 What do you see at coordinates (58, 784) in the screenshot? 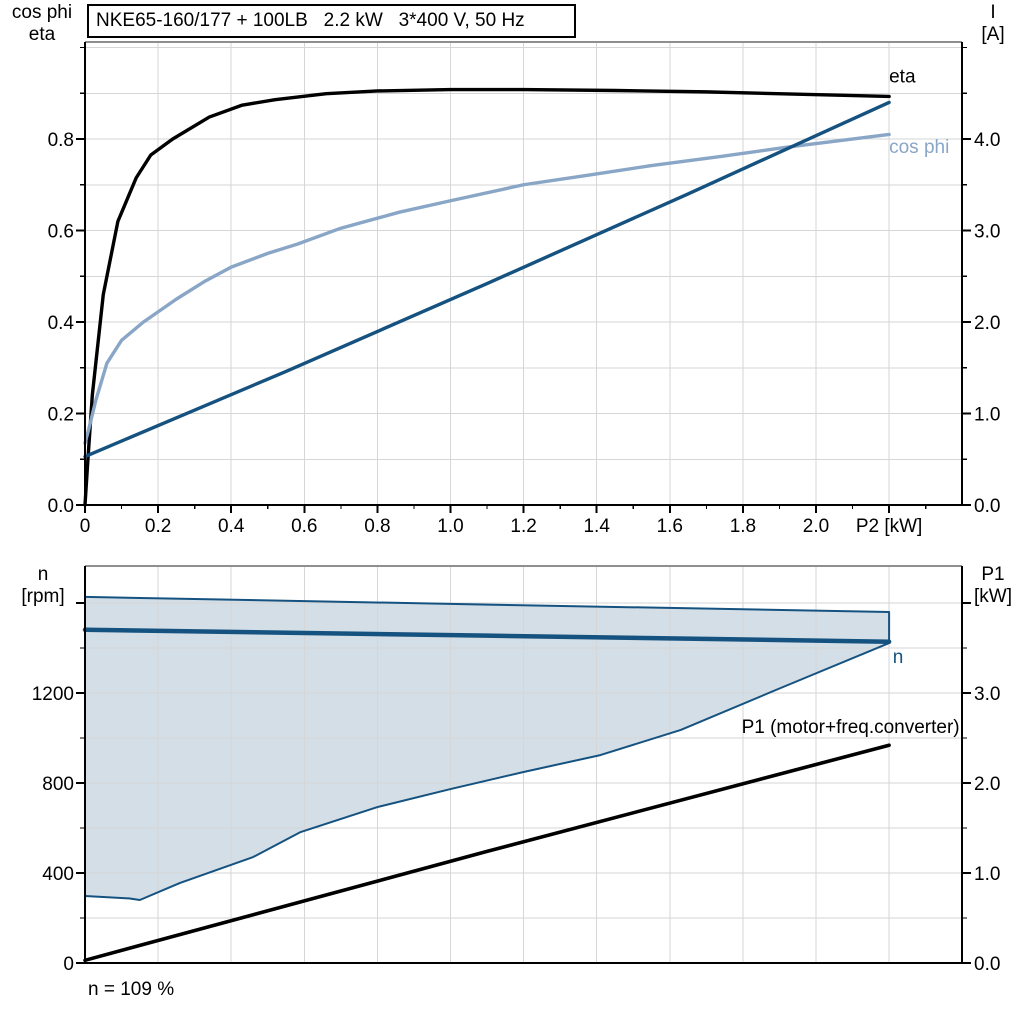
I see `svg-text: 800` at bounding box center [58, 784].